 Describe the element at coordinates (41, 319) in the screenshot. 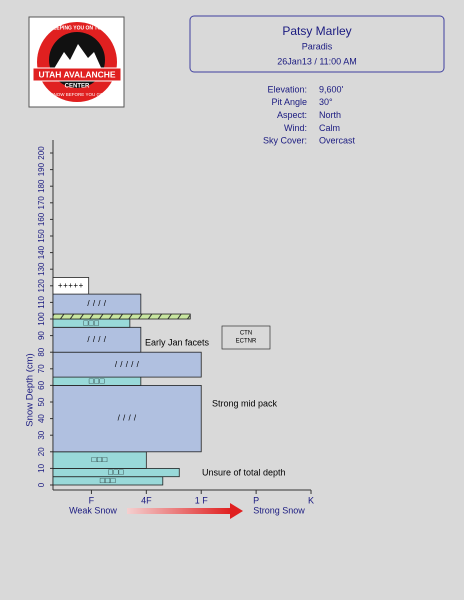

I see `y-tick-label: 100` at that location.